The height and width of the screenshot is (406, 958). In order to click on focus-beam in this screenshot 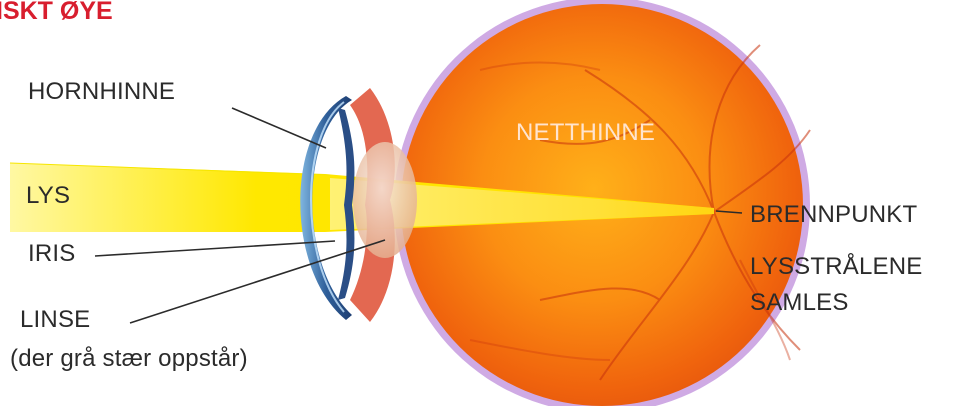, I will do `click(522, 204)`.